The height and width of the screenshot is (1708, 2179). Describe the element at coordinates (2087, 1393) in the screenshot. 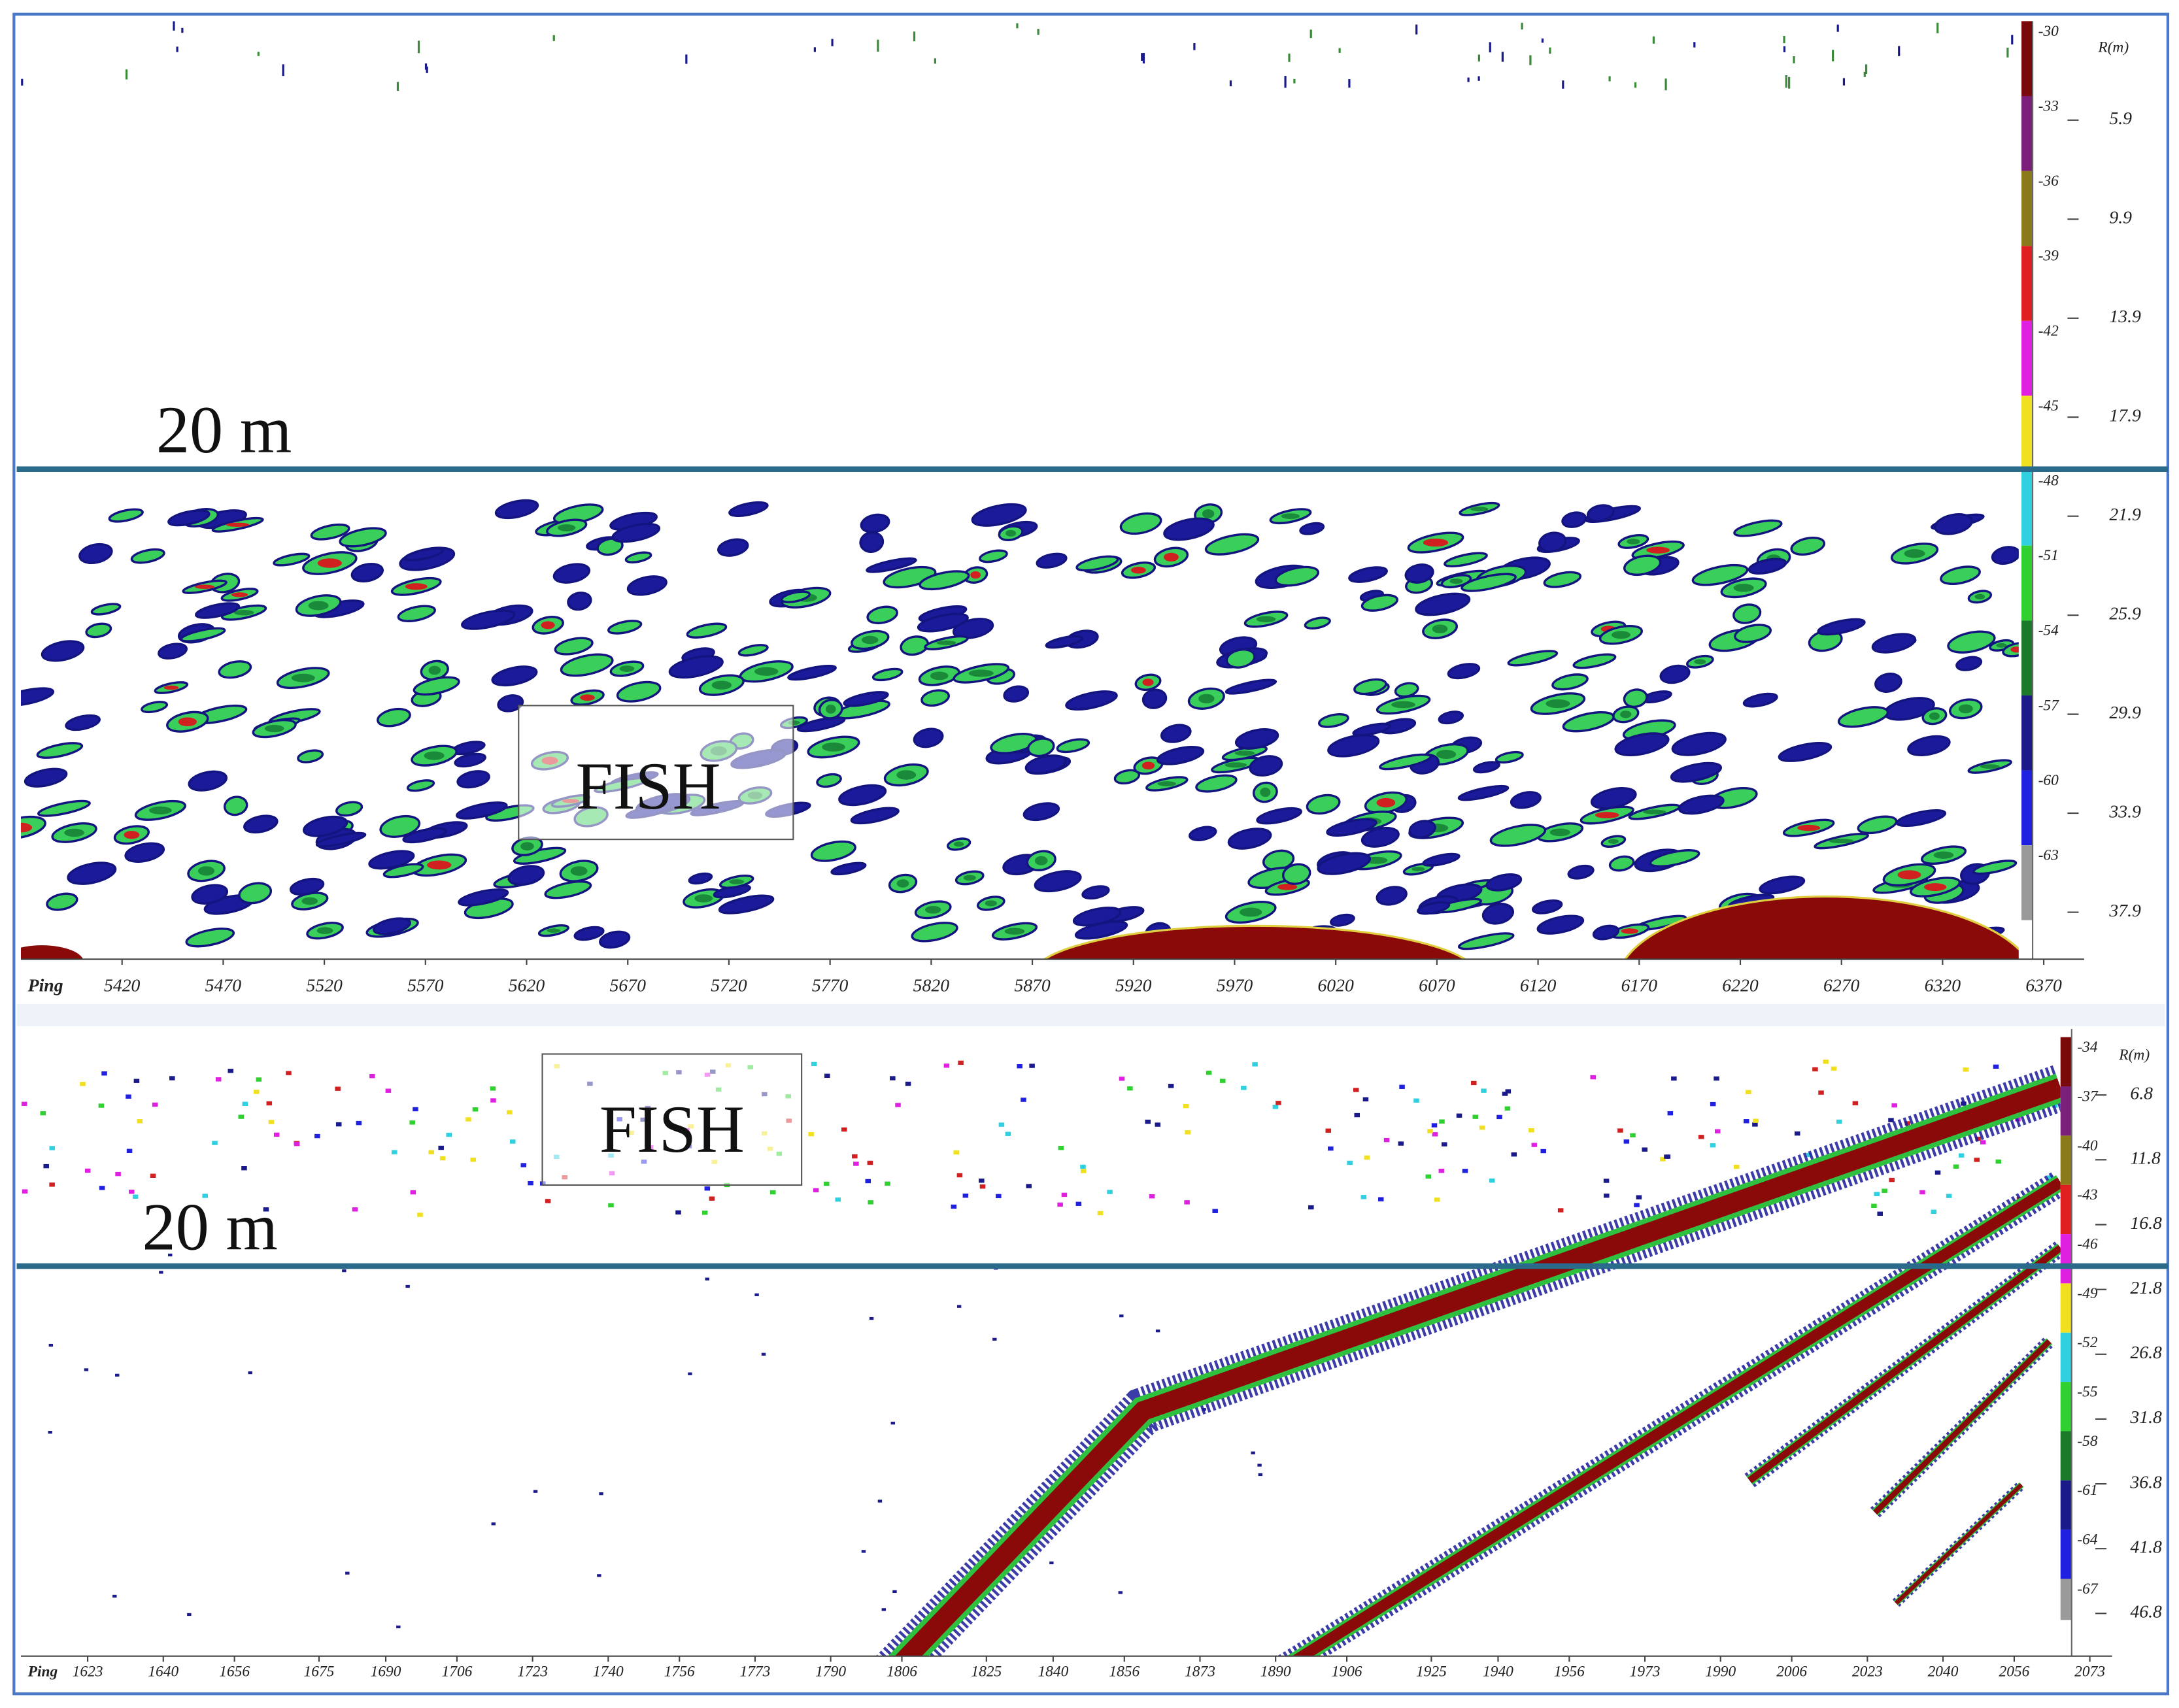

I see `colorbar-label: -55` at that location.